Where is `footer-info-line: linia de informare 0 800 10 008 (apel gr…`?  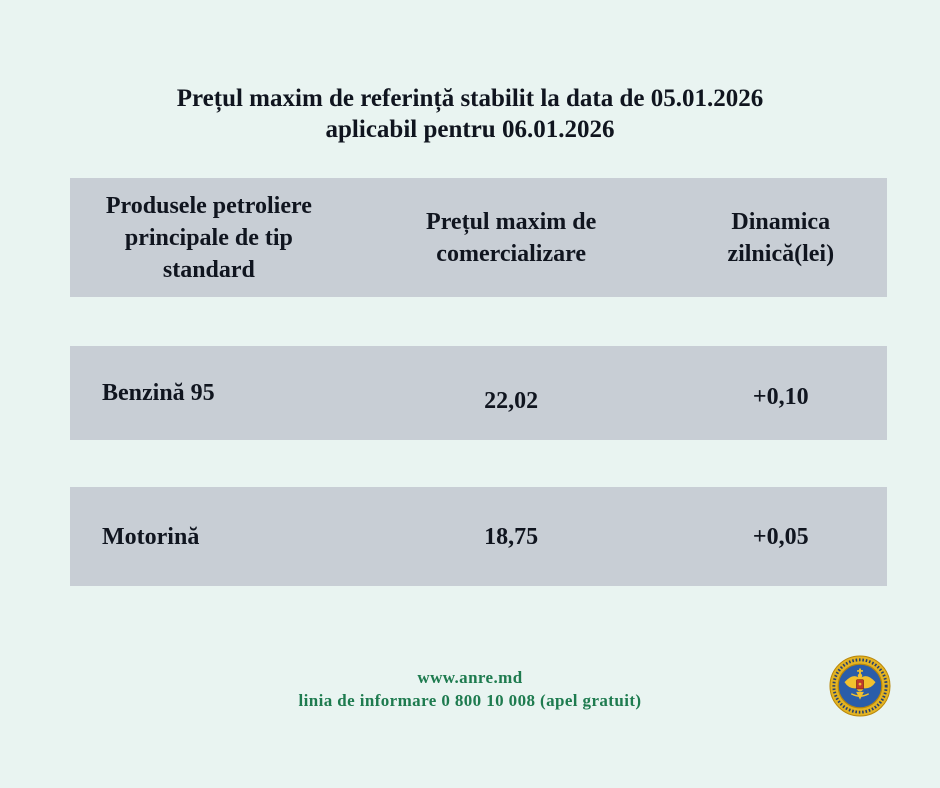 footer-info-line: linia de informare 0 800 10 008 (apel gr… is located at coordinates (470, 700).